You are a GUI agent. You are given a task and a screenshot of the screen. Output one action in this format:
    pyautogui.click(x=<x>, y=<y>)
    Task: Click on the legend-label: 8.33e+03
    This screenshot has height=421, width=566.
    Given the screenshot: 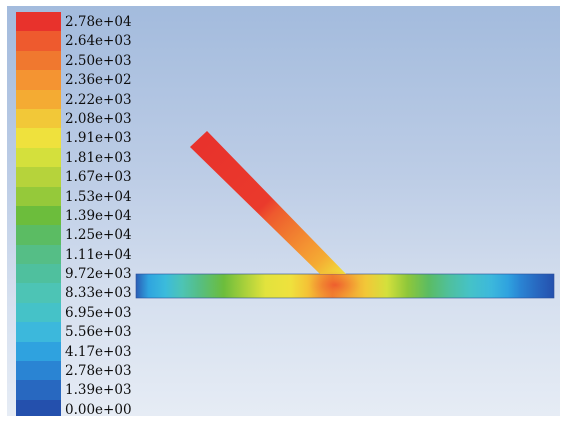 What is the action you would take?
    pyautogui.click(x=98, y=293)
    